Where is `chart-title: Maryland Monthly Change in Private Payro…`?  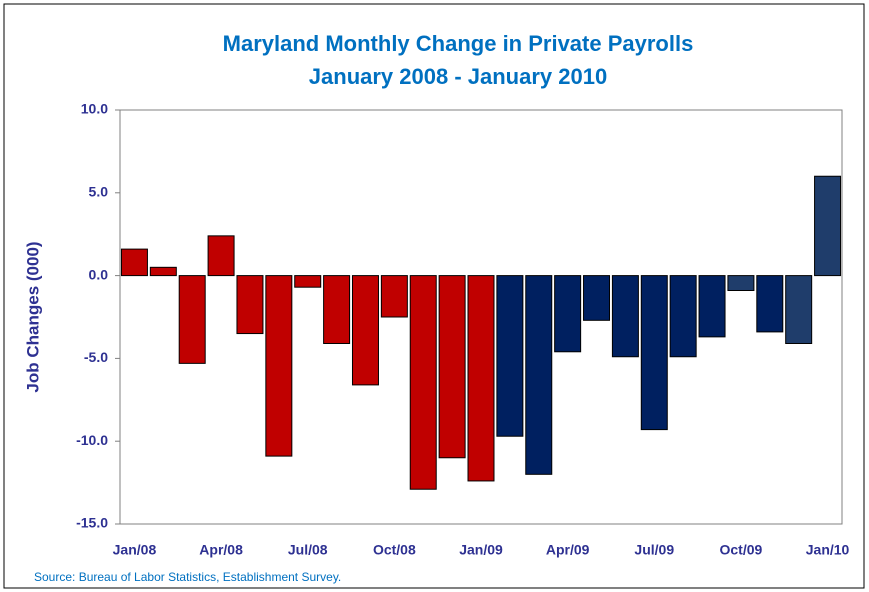
chart-title: Maryland Monthly Change in Private Payro… is located at coordinates (458, 43).